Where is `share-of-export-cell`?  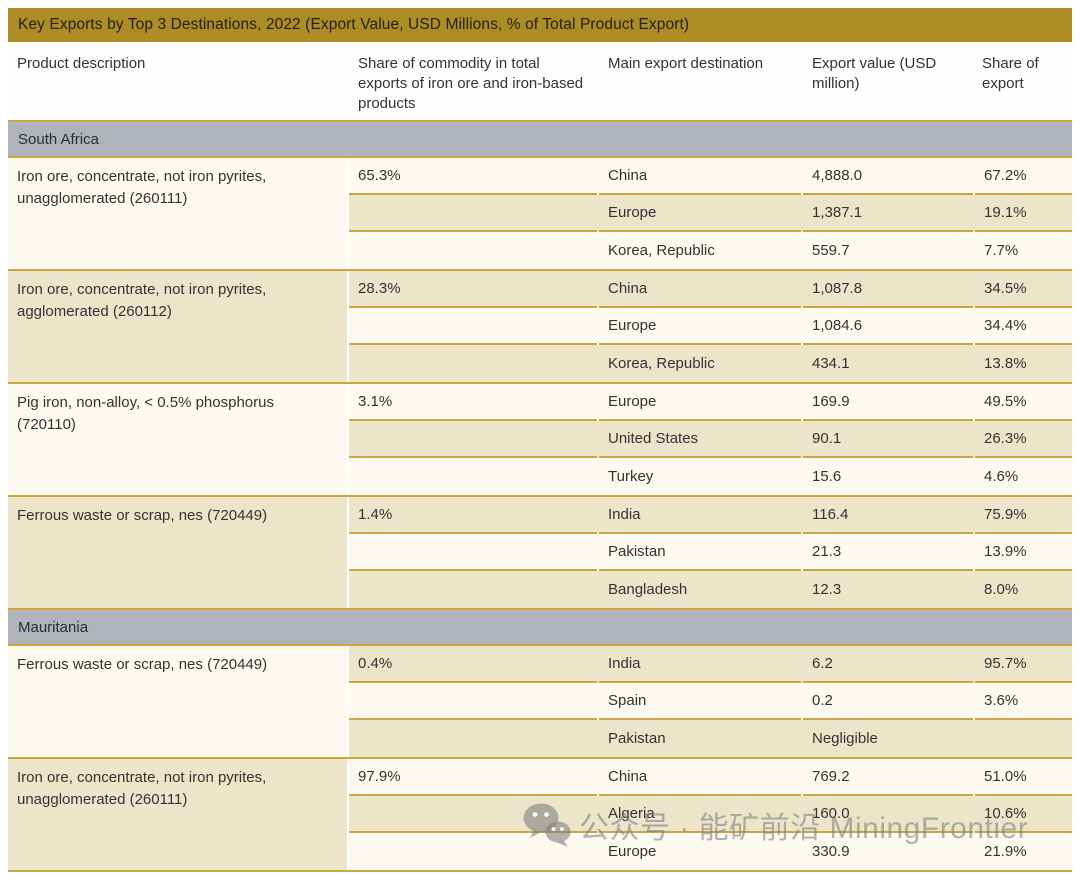
share-of-export-cell is located at coordinates (1023, 738).